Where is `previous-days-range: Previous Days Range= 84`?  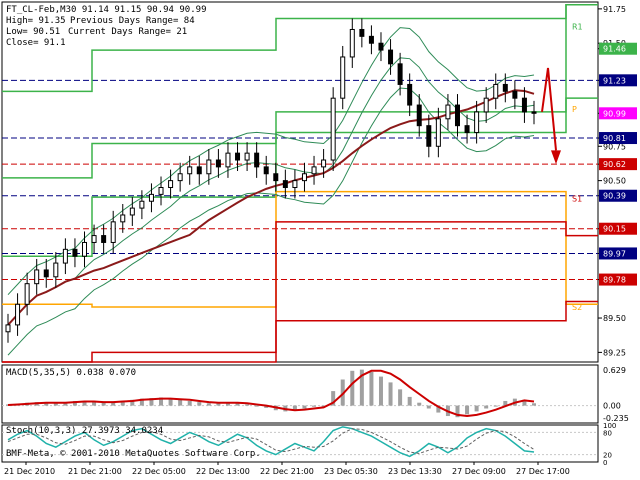
previous-days-range: Previous Days Range= 84 is located at coordinates (132, 21).